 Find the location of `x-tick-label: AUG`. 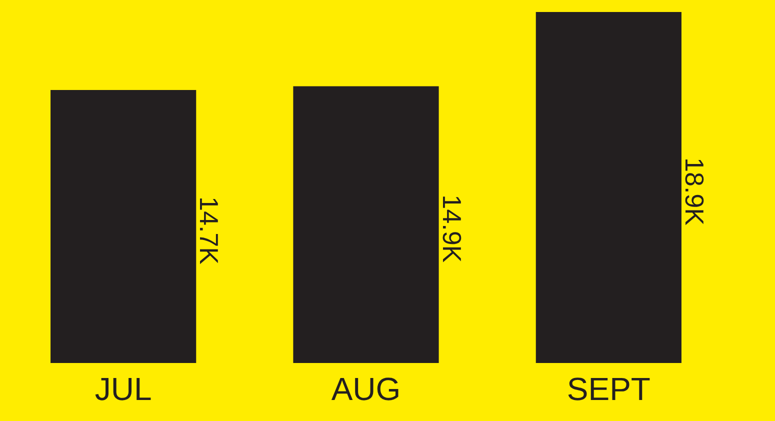

x-tick-label: AUG is located at coordinates (366, 389).